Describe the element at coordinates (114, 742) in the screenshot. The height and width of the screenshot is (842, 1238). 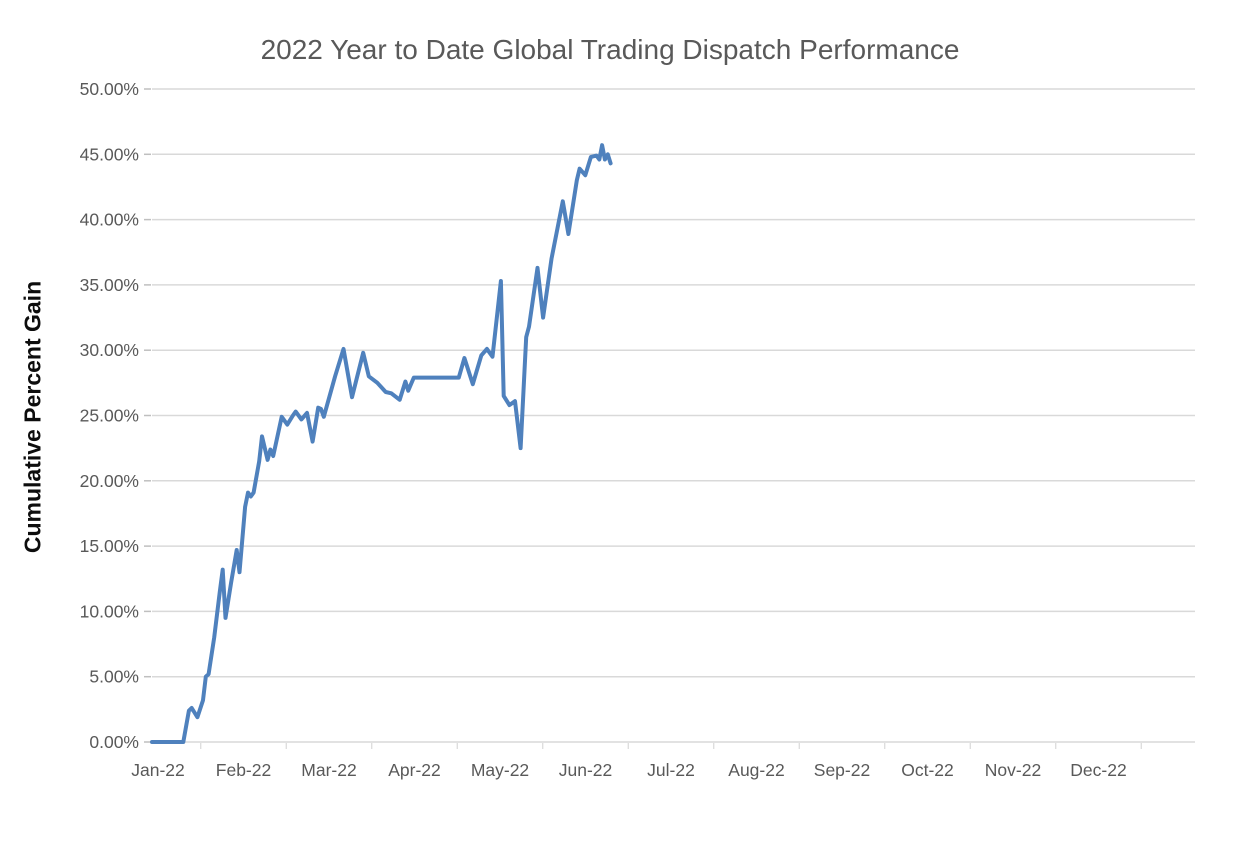
I see `y-tick-label: 0.00%` at that location.